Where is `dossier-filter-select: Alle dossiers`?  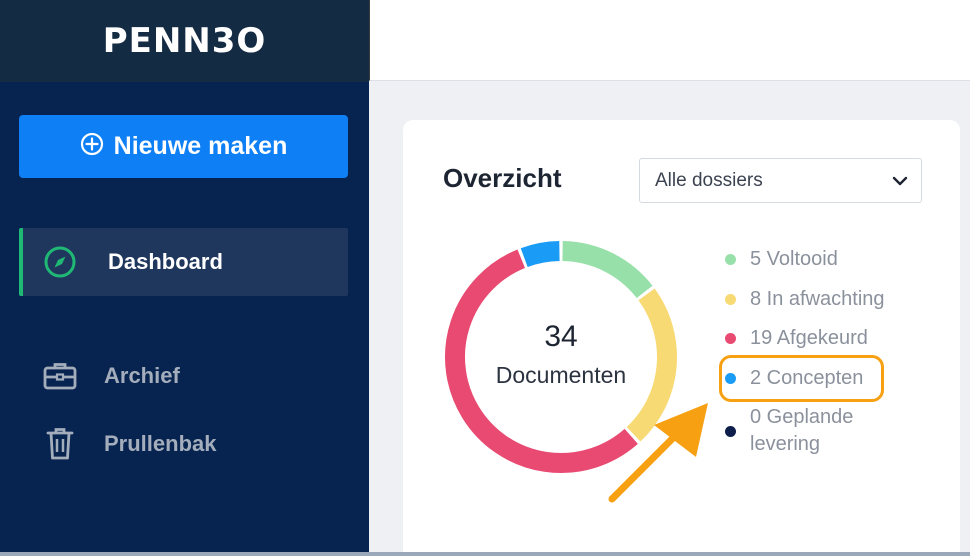
dossier-filter-select: Alle dossiers is located at coordinates (780, 180).